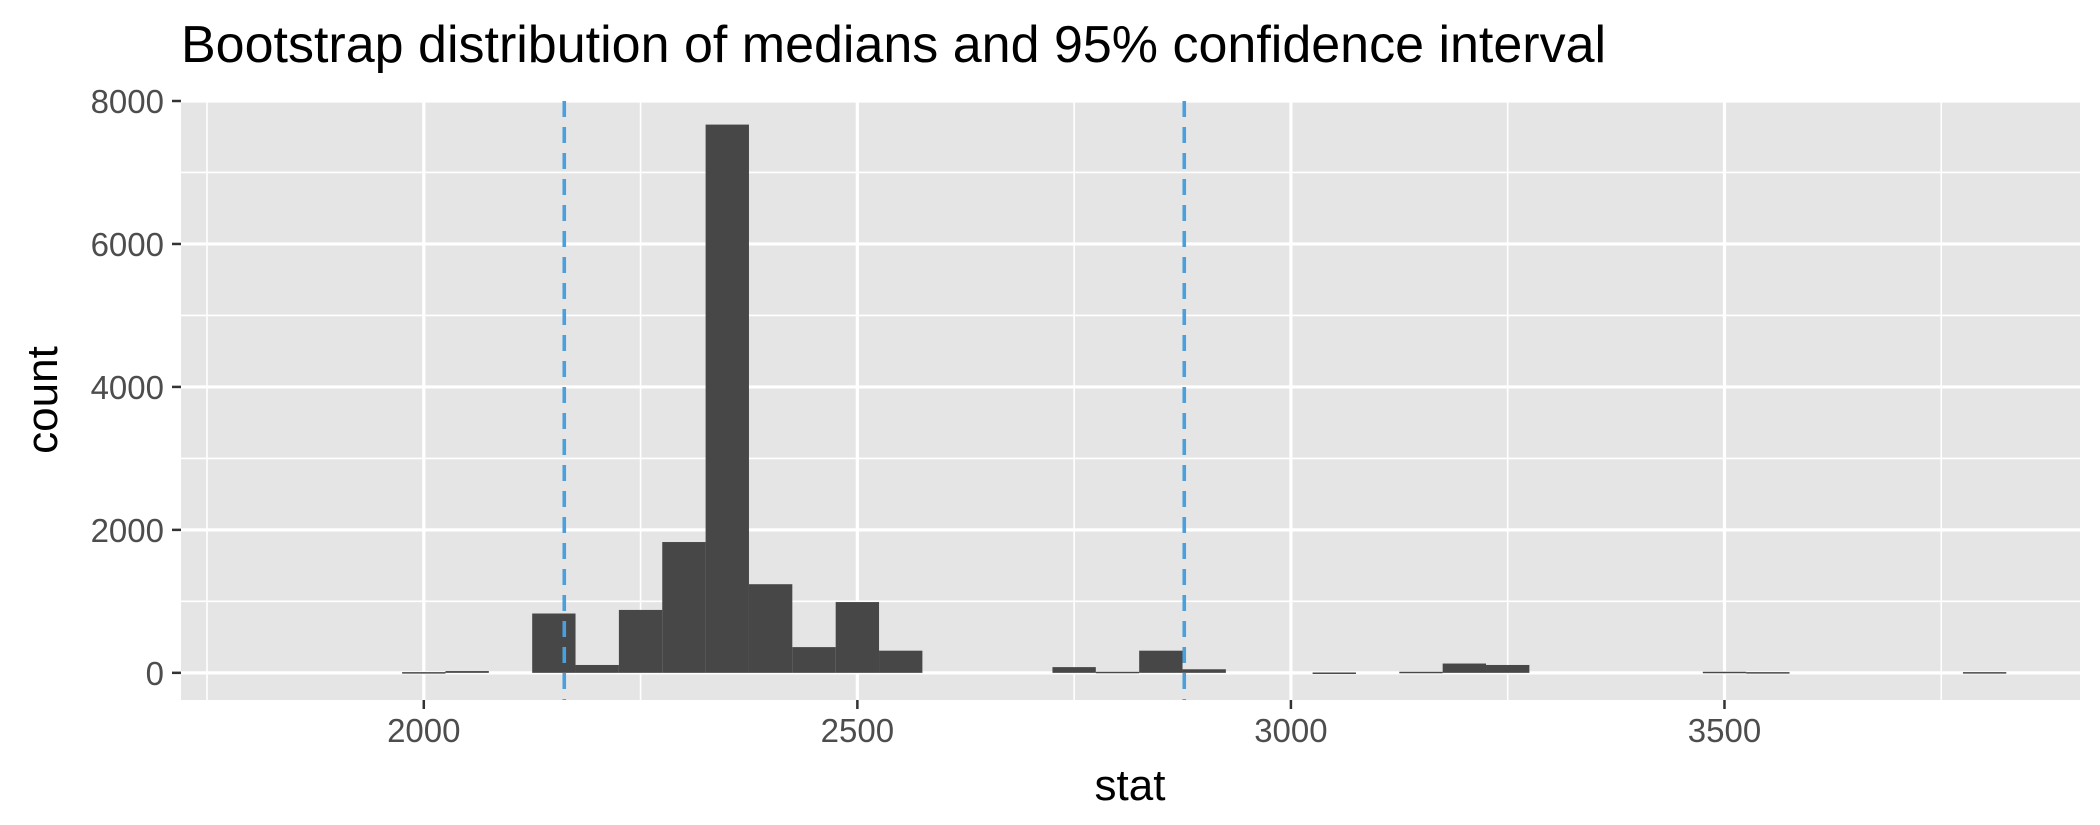 This screenshot has height=825, width=2100. I want to click on y-axis: 0 2000 4000 6000 8000, so click(136, 387).